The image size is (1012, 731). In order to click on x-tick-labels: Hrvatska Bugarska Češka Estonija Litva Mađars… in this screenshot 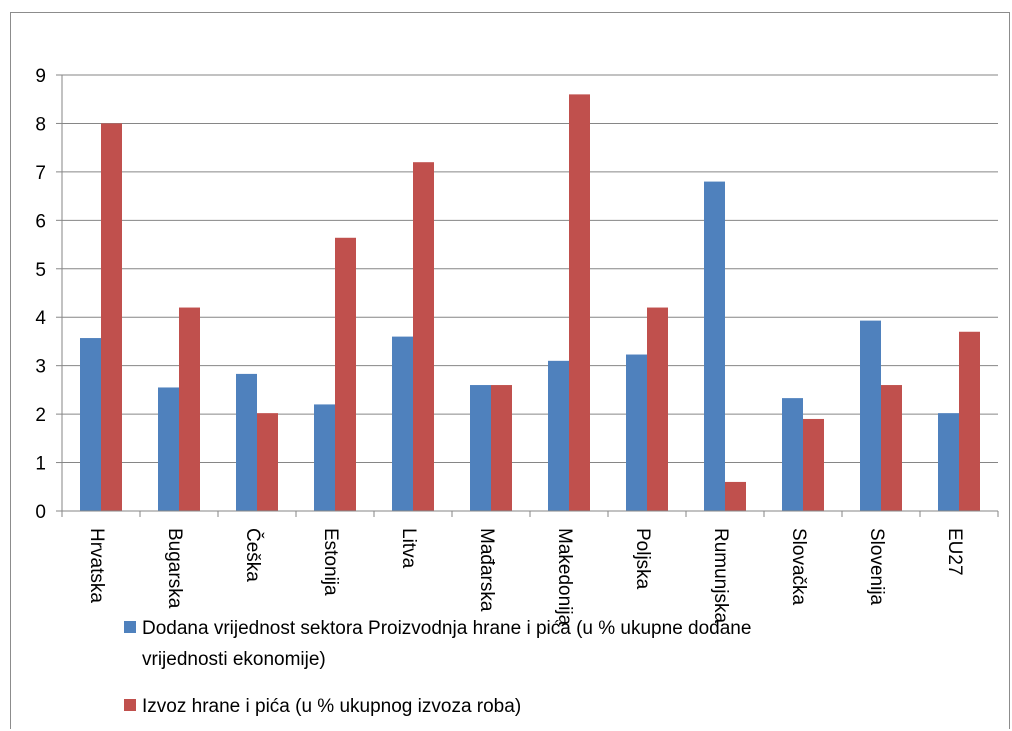, I will do `click(525, 577)`.